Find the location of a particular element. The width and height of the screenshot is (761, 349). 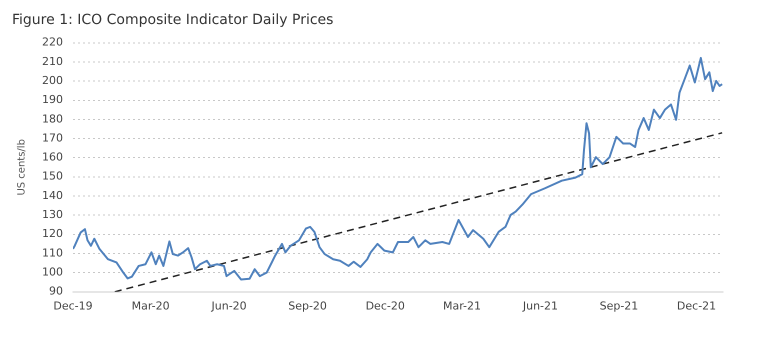

y-tick-label: 120 is located at coordinates (52, 233).